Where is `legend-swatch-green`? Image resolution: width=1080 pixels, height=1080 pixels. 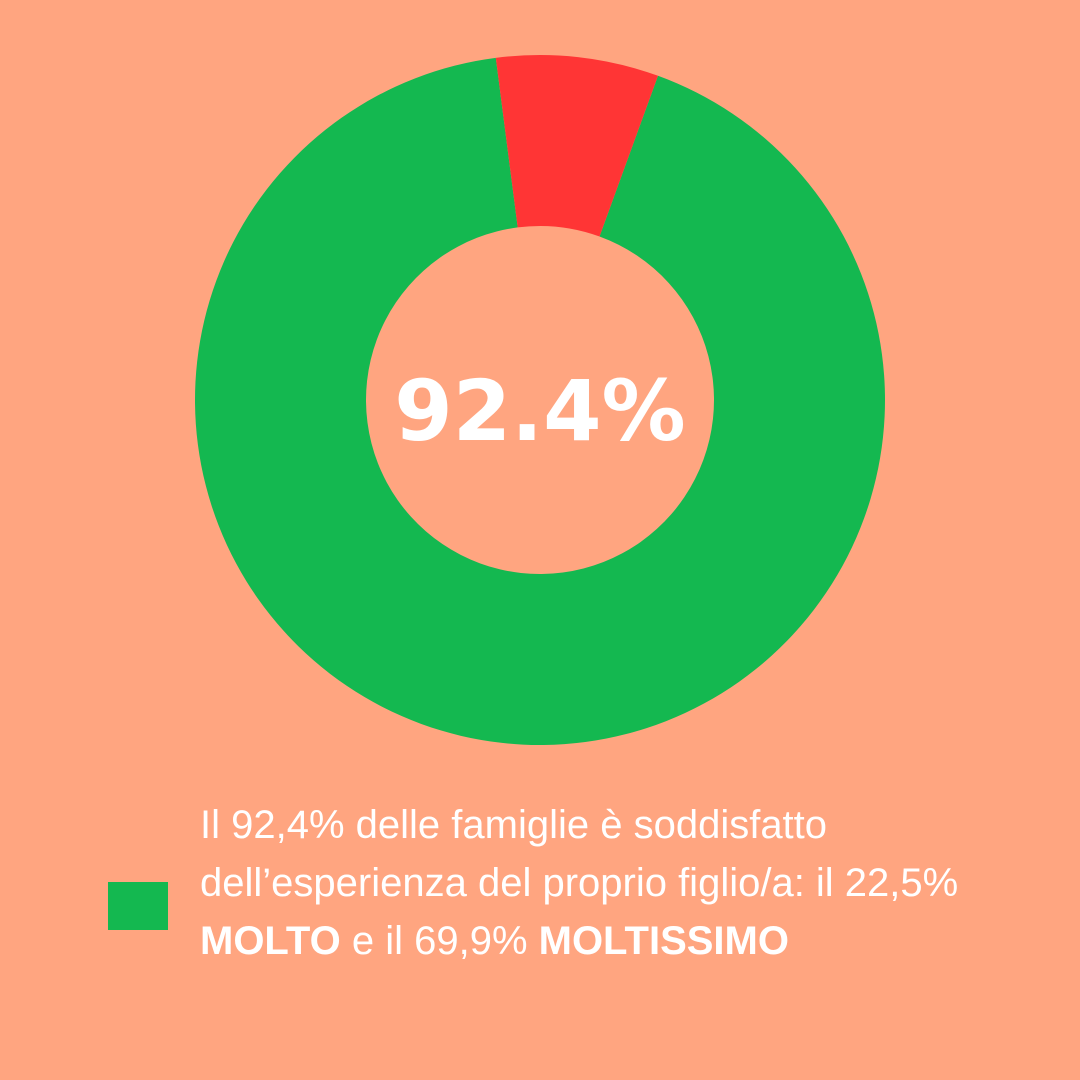
legend-swatch-green is located at coordinates (138, 906).